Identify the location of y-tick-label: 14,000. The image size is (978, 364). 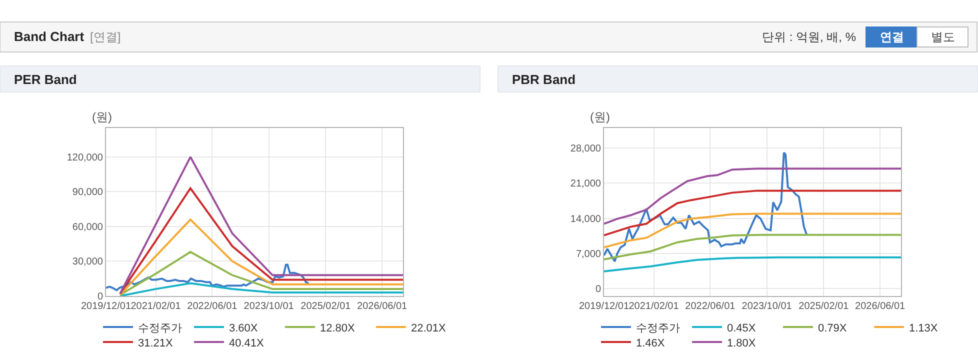
(586, 219).